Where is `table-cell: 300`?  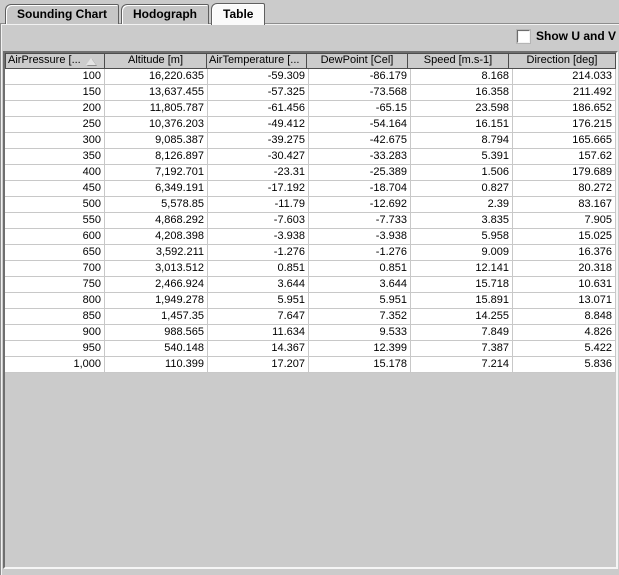 table-cell: 300 is located at coordinates (55, 141).